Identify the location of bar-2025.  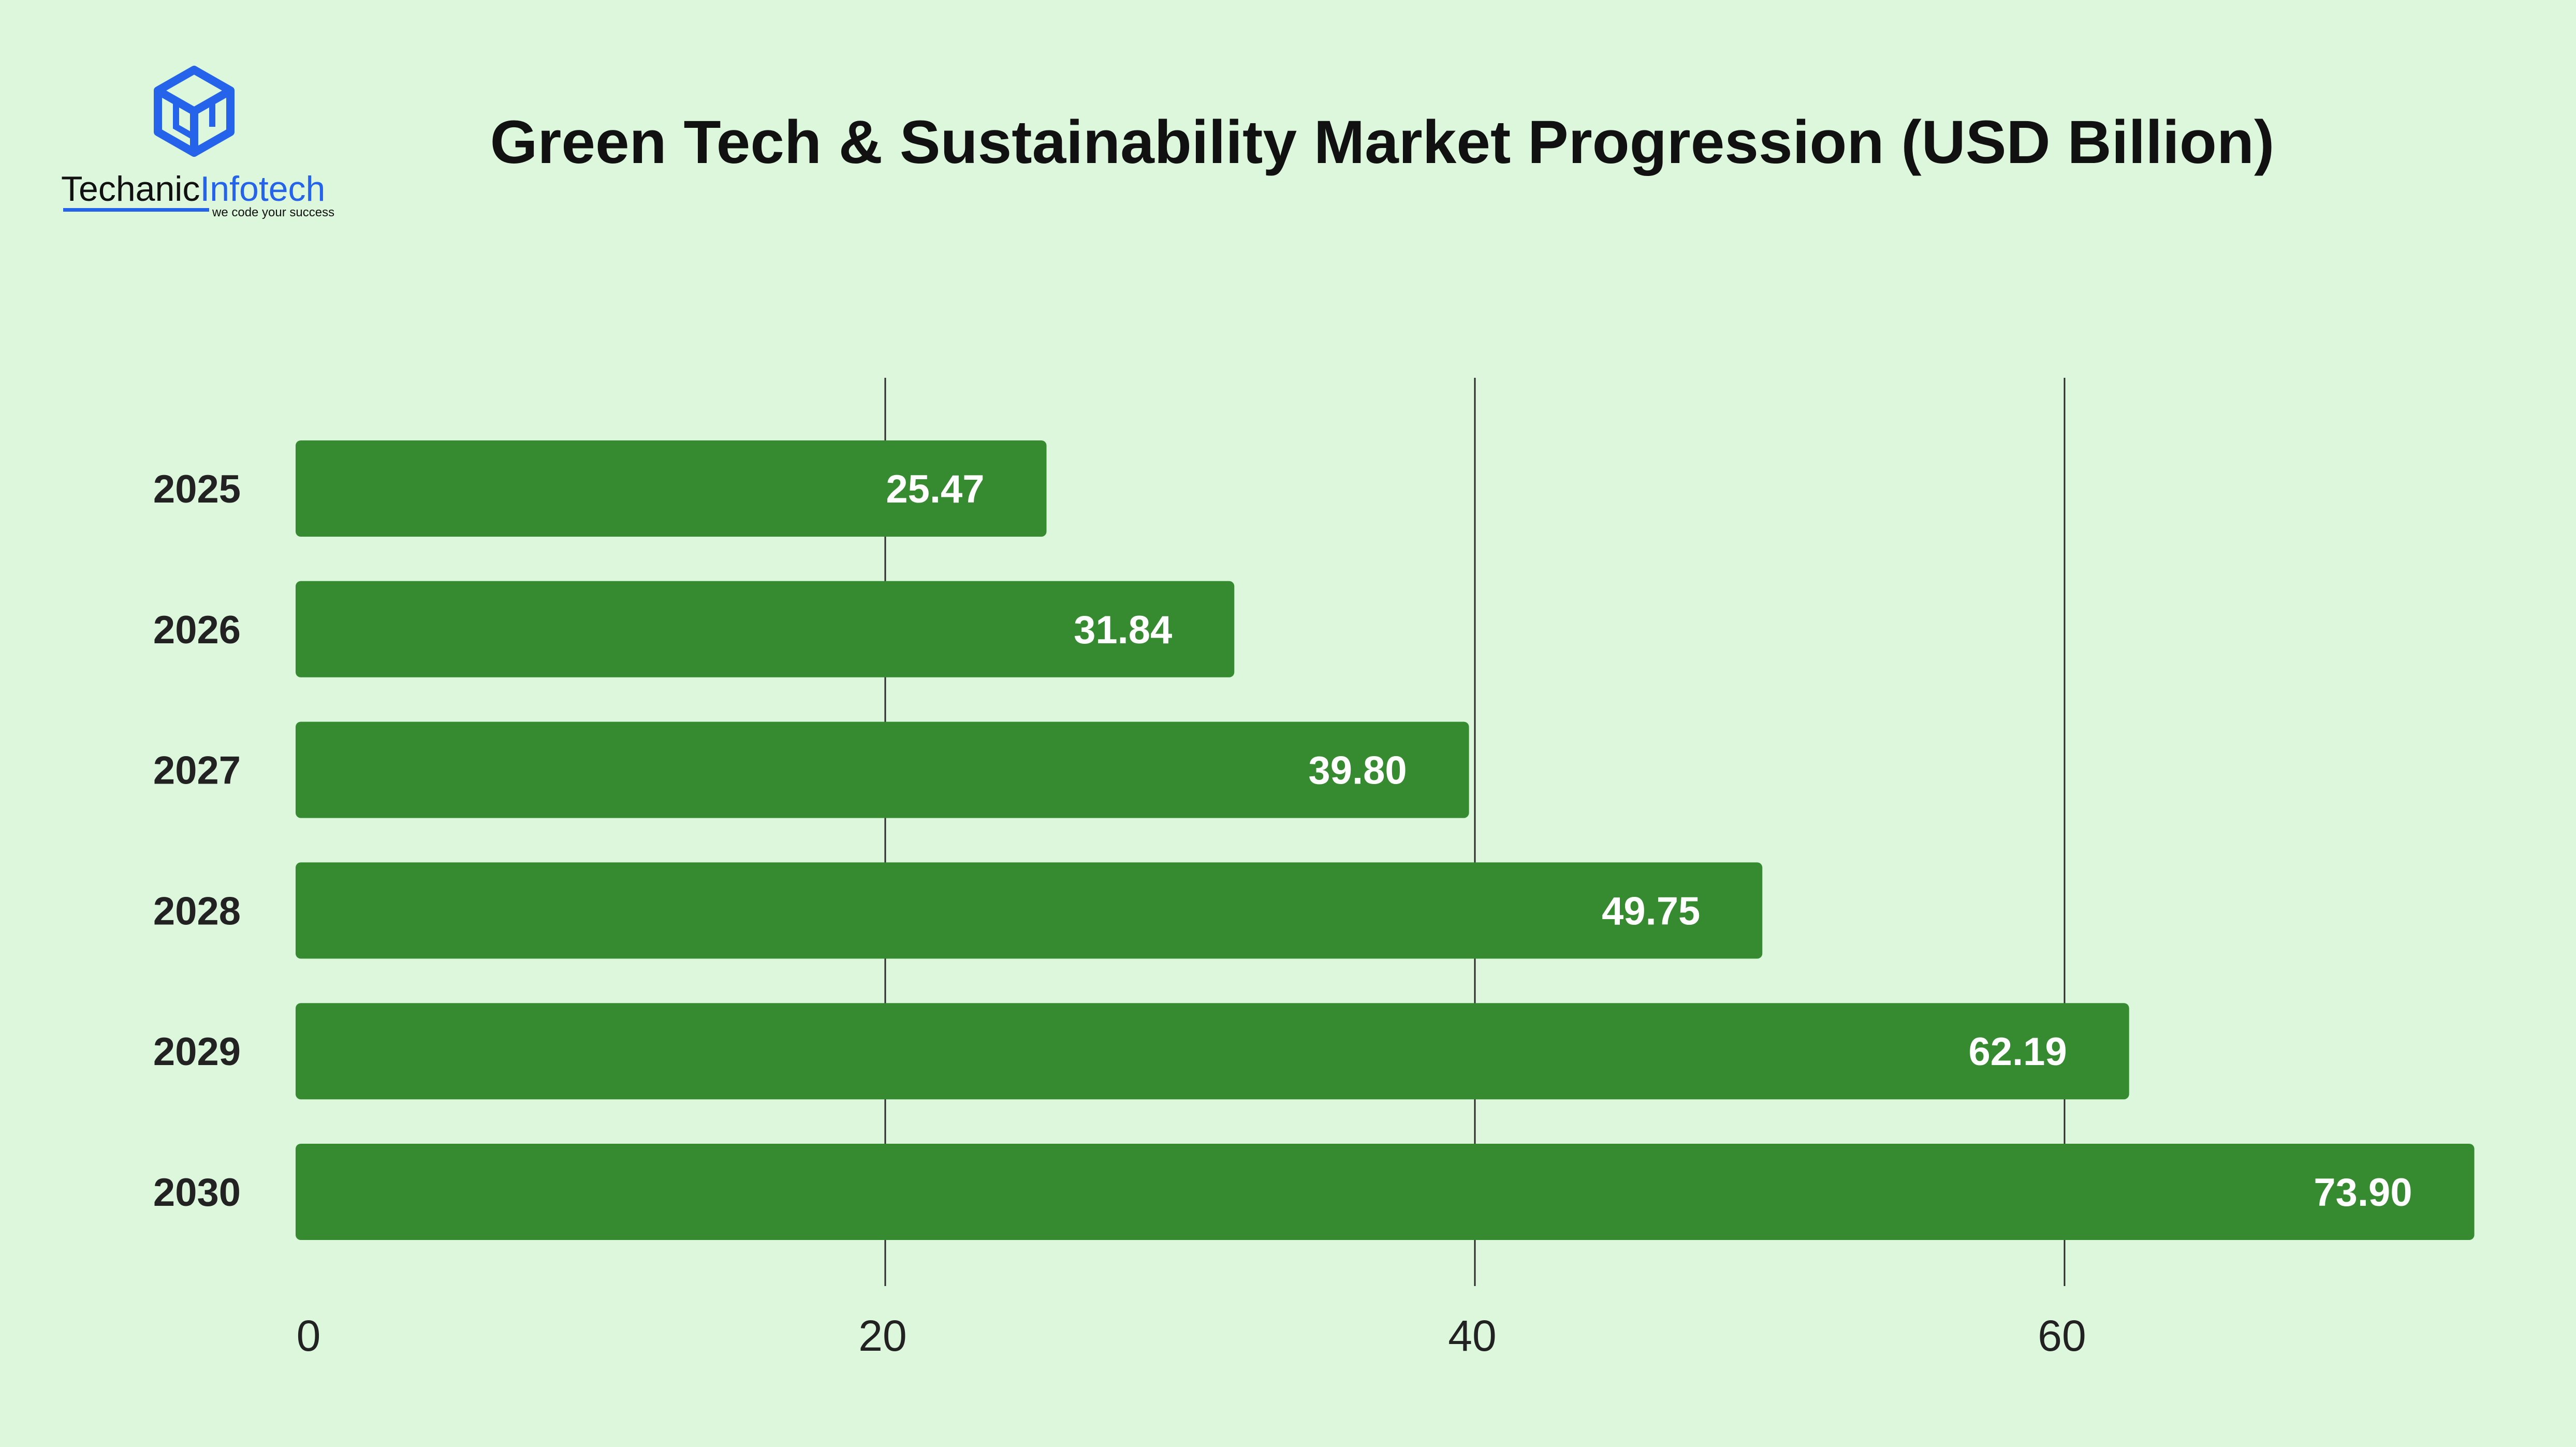
(672, 488).